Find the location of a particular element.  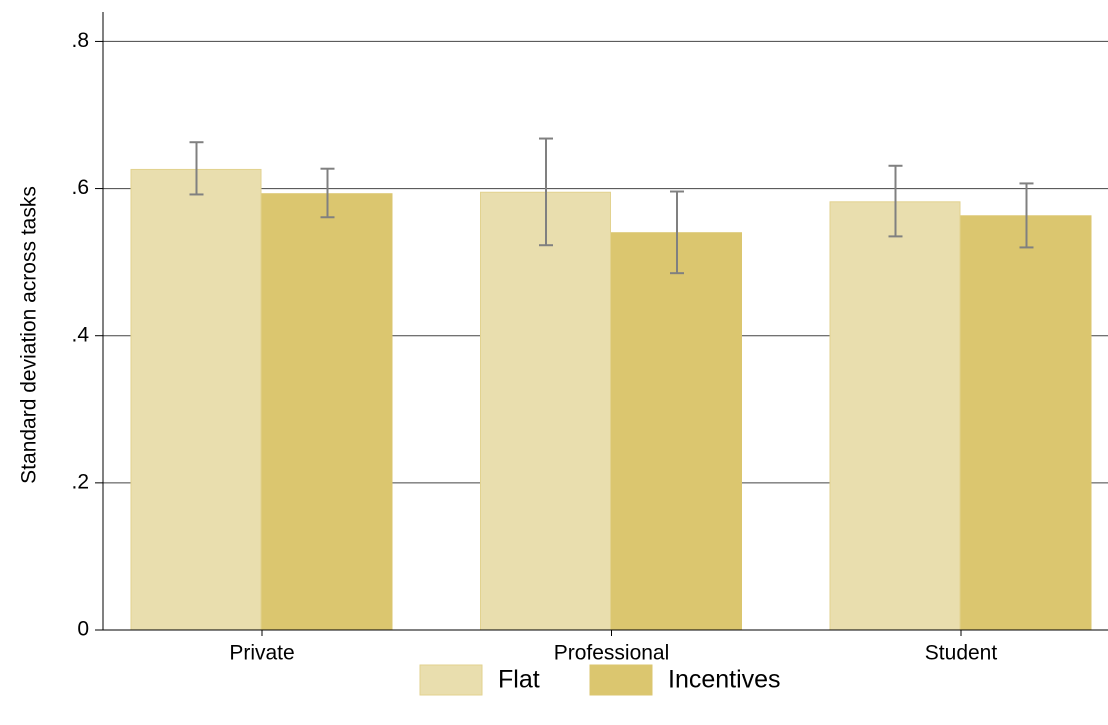

y-axis-label: Standard deviation across tasks is located at coordinates (29, 335).